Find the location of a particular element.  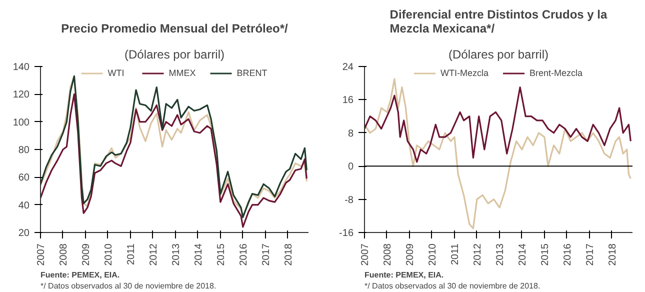

chart-title: Precio Promedio Mensual del Petróleo*/ is located at coordinates (175, 29).